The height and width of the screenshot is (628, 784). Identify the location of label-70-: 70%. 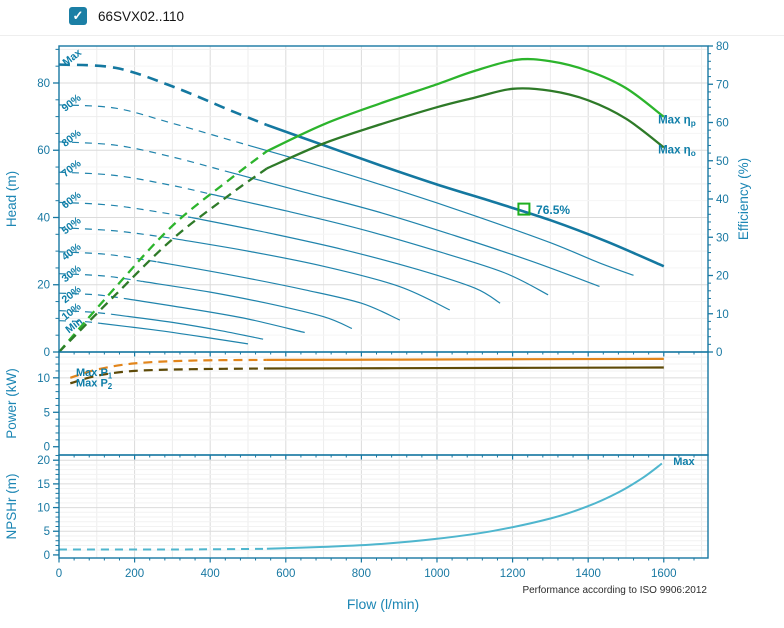
(72, 168).